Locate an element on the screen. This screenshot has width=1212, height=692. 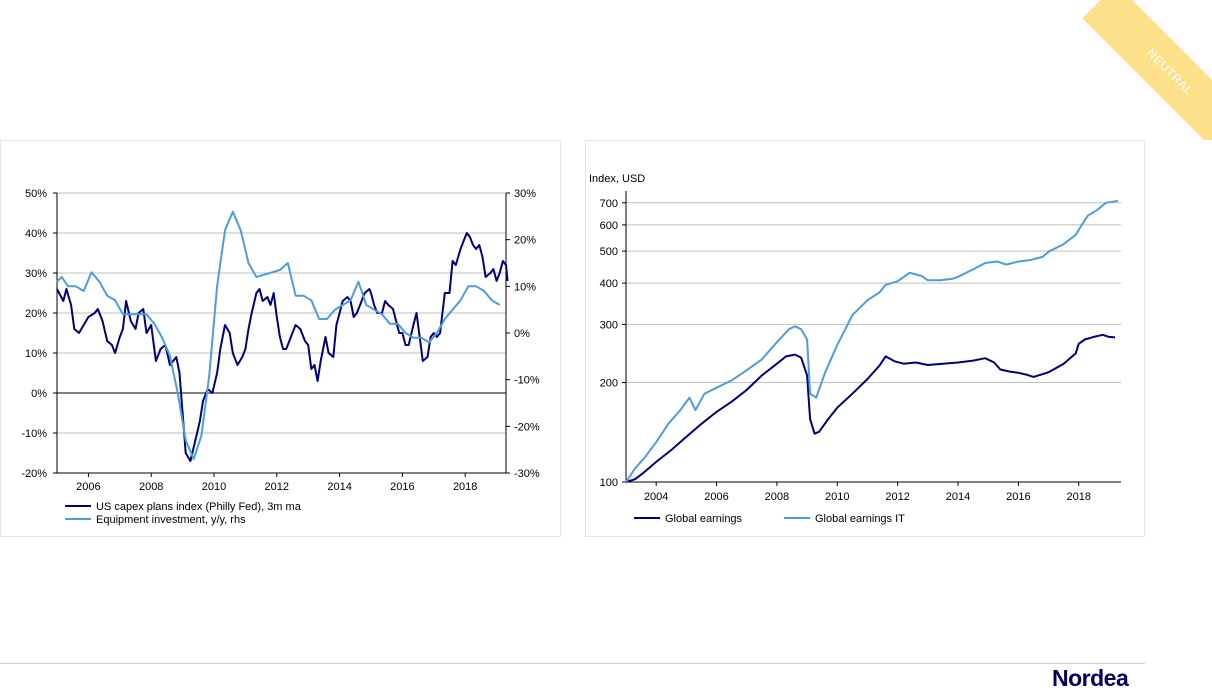
y-tick-label: 300 is located at coordinates (609, 325).